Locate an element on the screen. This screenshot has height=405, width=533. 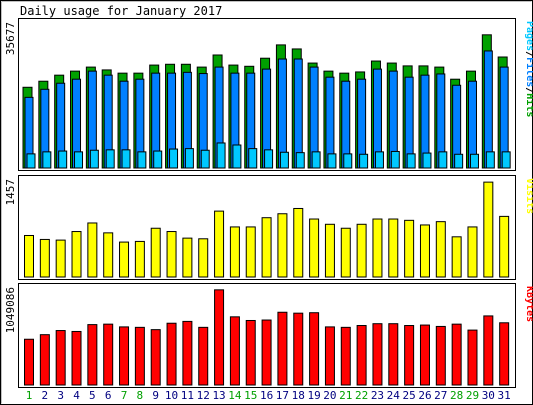
x-tick-label: 12 is located at coordinates (203, 395).